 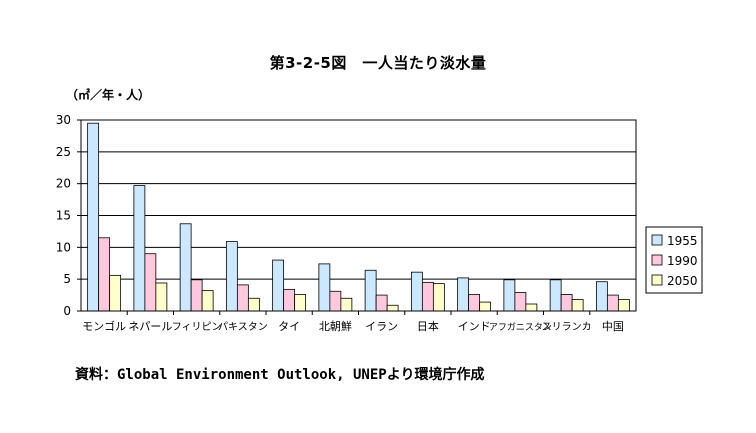 I want to click on y-tick-label: 0, so click(x=67, y=311).